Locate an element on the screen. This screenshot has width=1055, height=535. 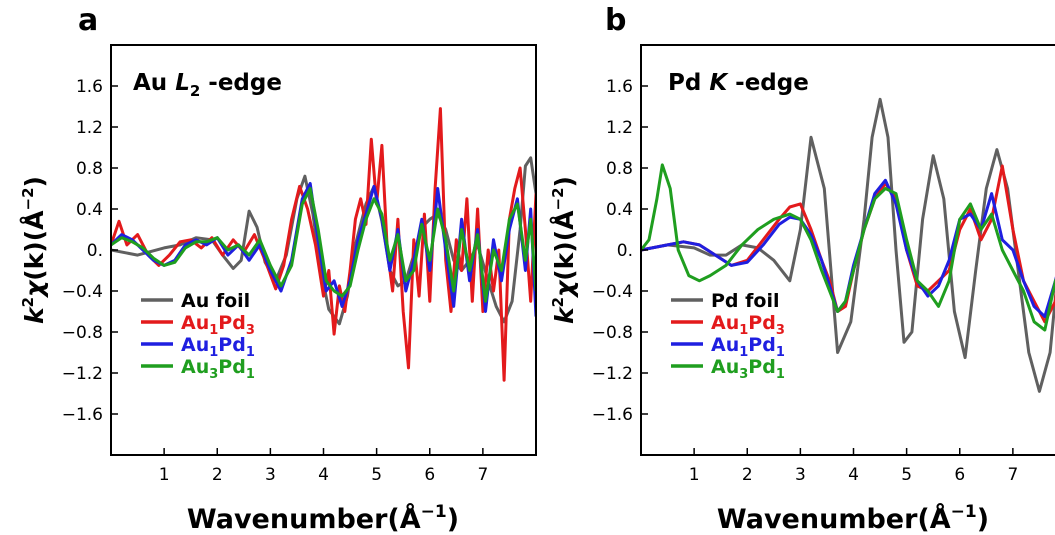
y-axis-label-k: k is located at coordinates (564, 315).